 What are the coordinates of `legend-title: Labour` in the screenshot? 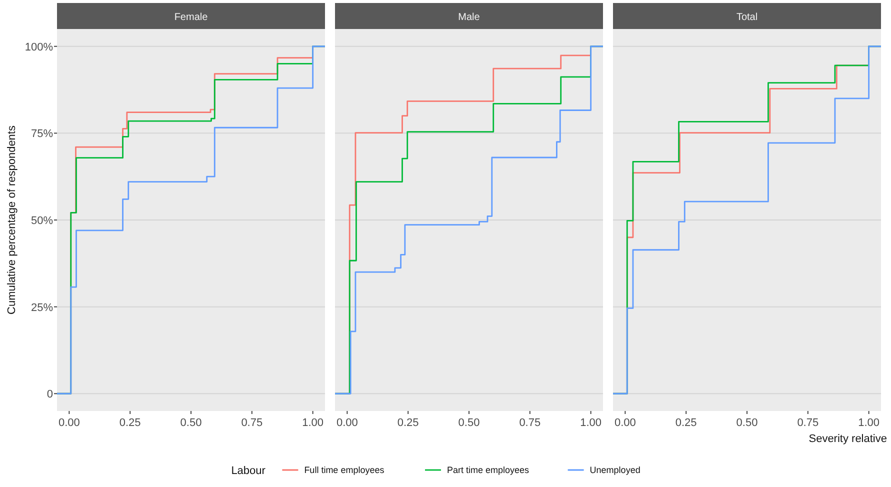 It's located at (248, 471).